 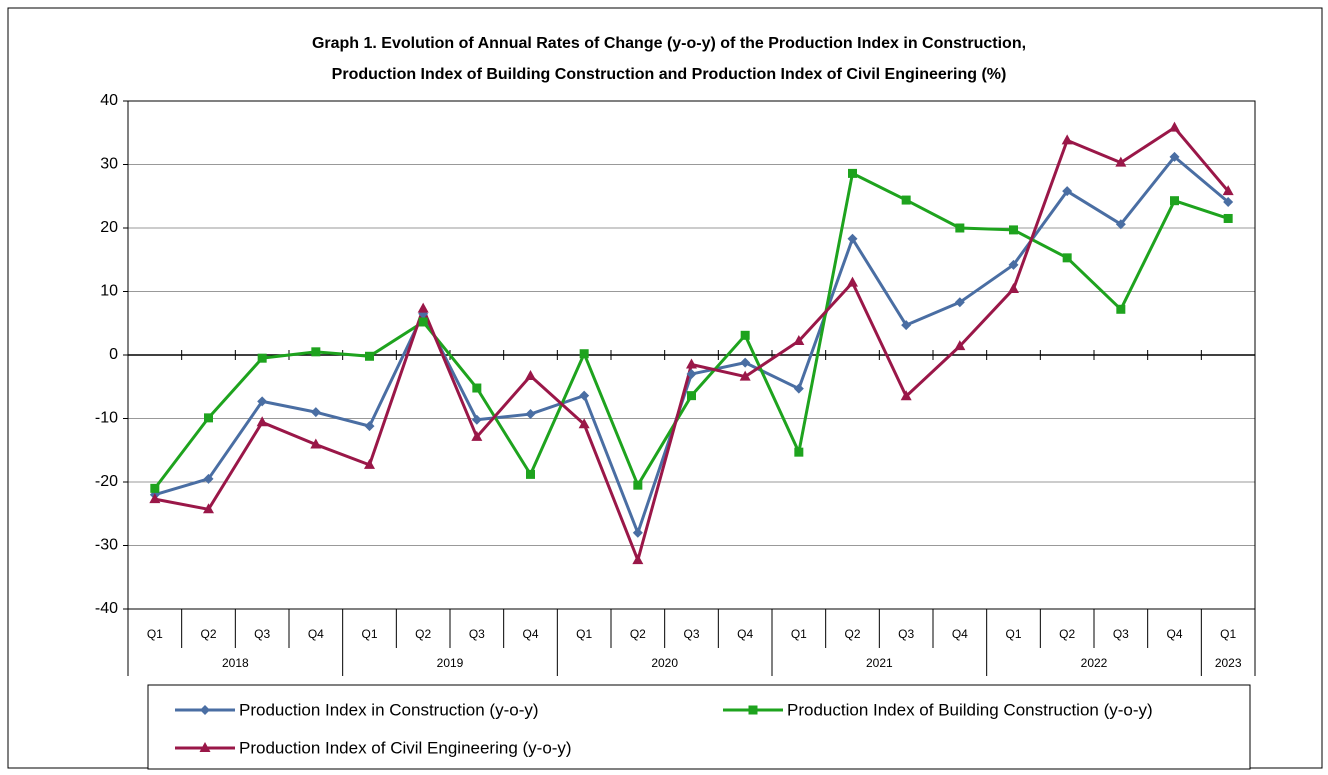 What do you see at coordinates (113, 354) in the screenshot?
I see `y-tick-label: 0` at bounding box center [113, 354].